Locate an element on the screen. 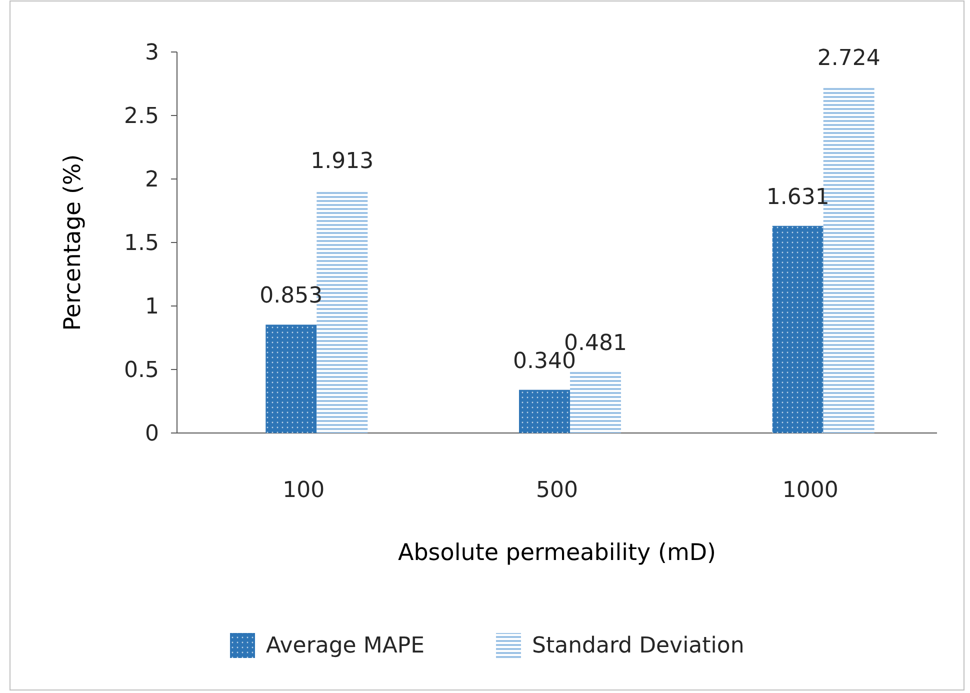  y-tick-label: 0 is located at coordinates (152, 434).